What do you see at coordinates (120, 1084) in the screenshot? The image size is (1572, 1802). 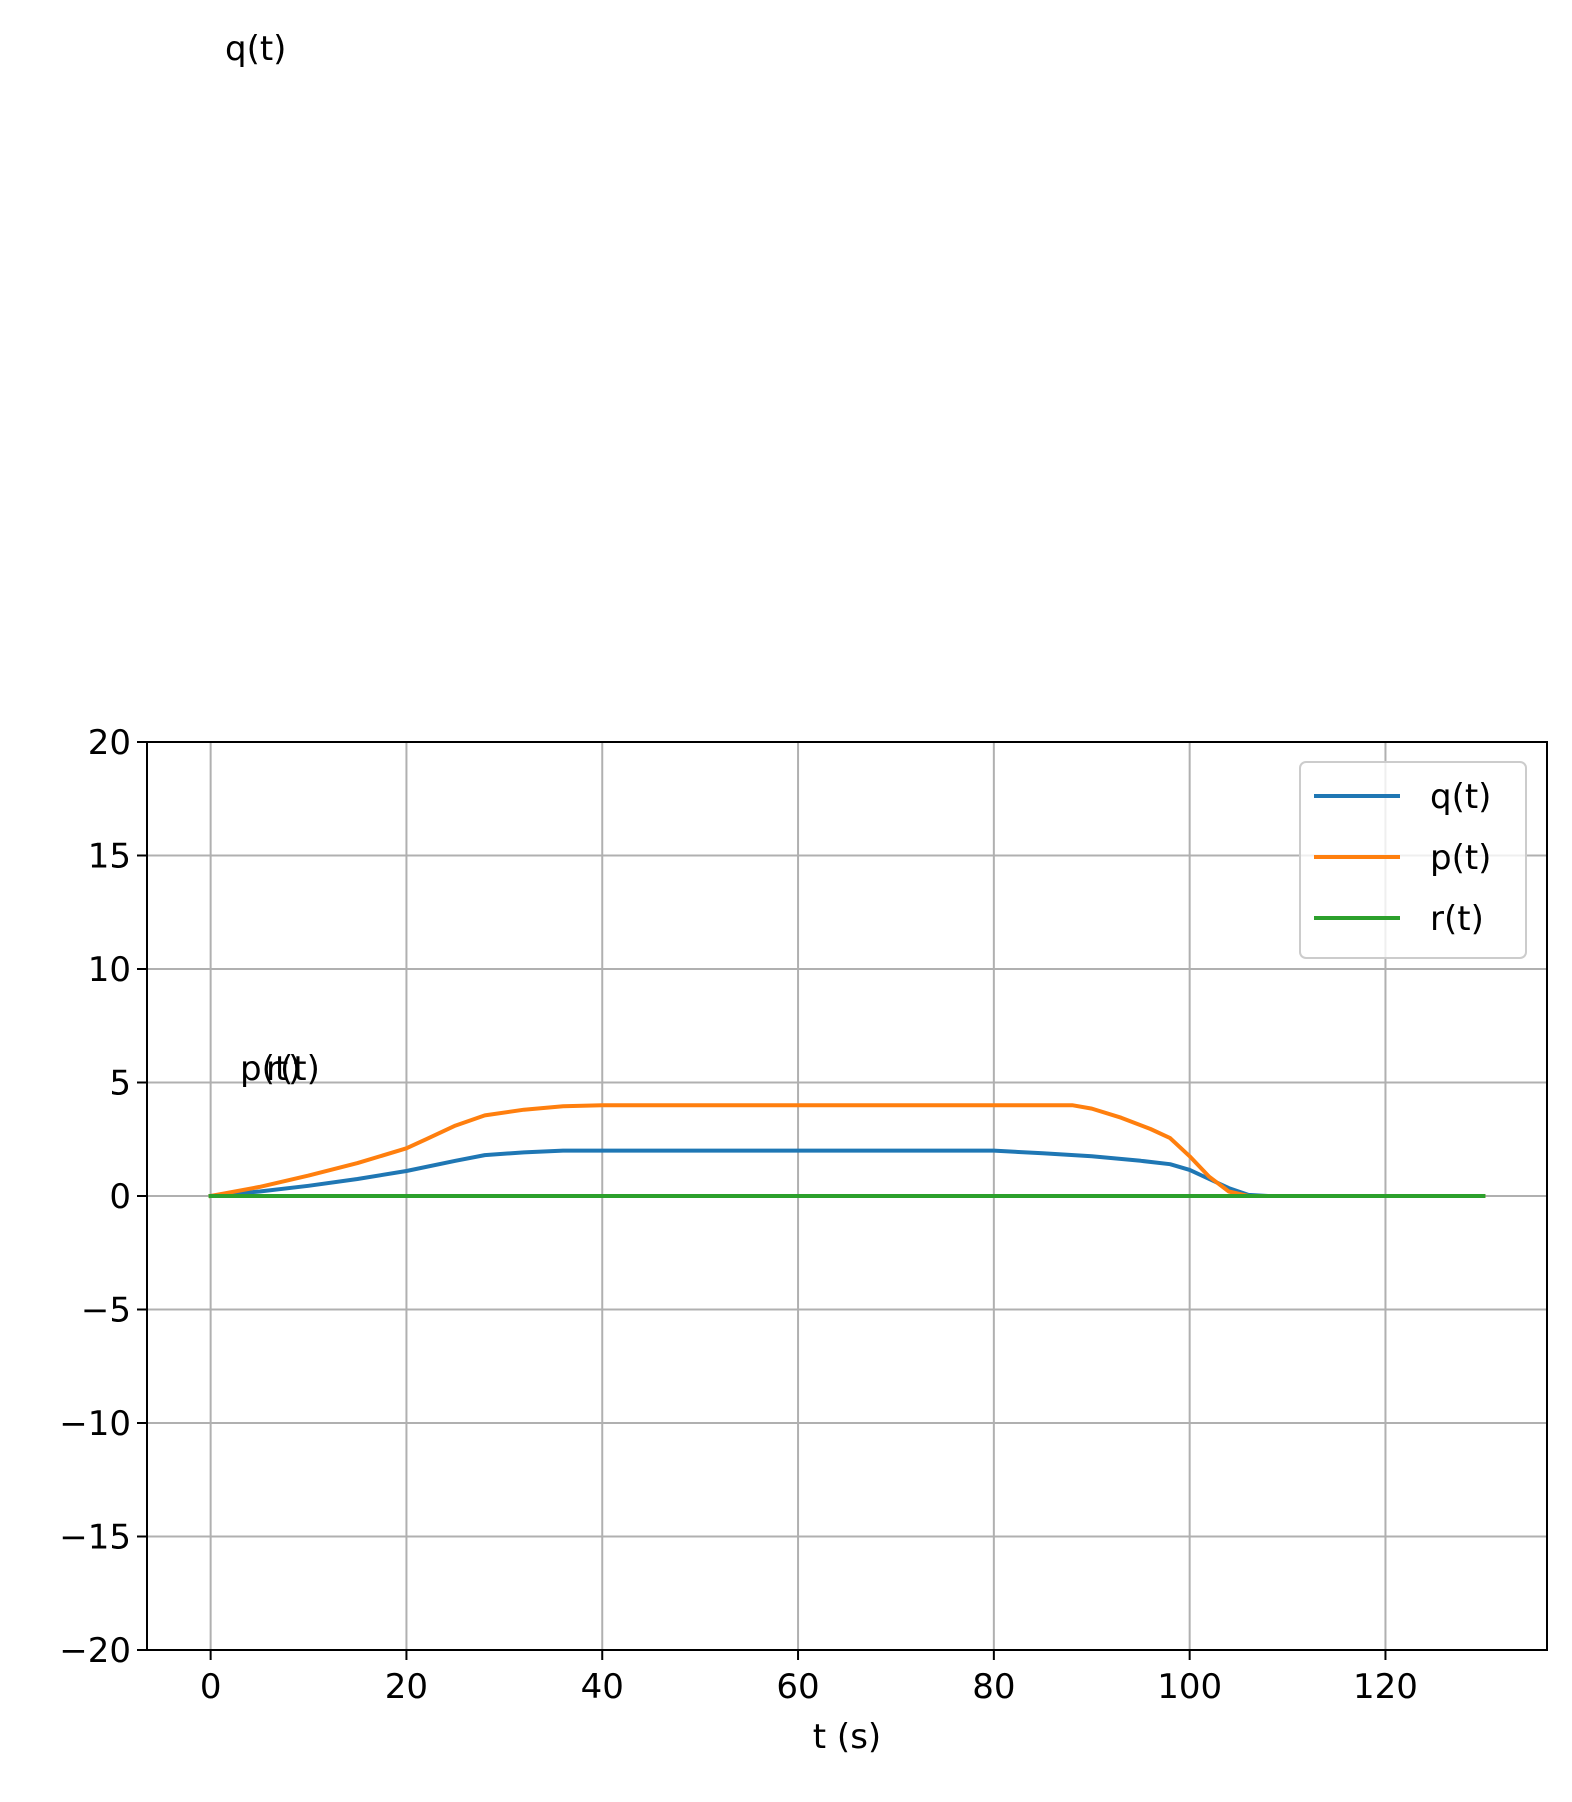 I see `y-tick-label: 5` at bounding box center [120, 1084].